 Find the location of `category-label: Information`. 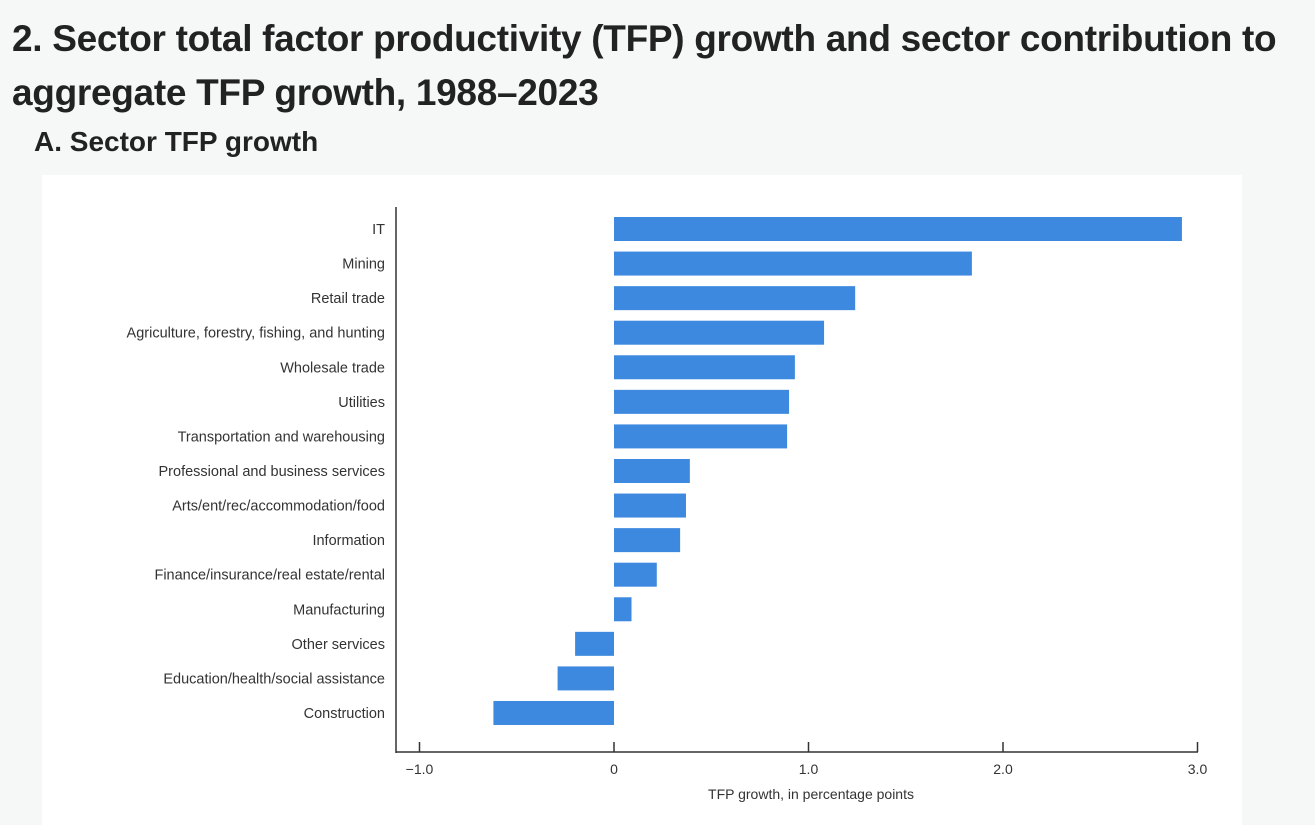

category-label: Information is located at coordinates (348, 541).